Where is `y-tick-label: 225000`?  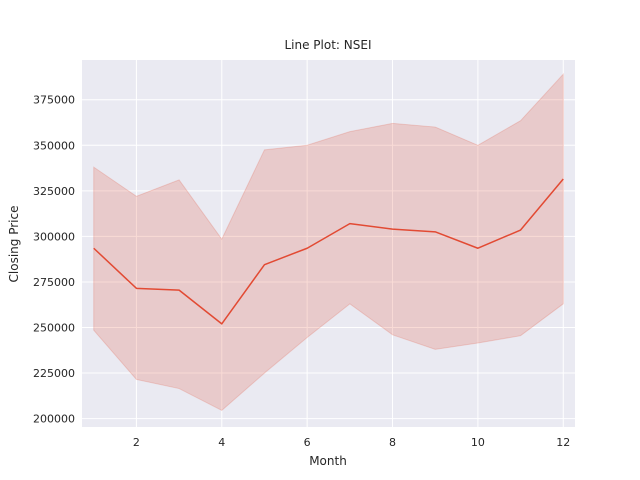 y-tick-label: 225000 is located at coordinates (54, 373).